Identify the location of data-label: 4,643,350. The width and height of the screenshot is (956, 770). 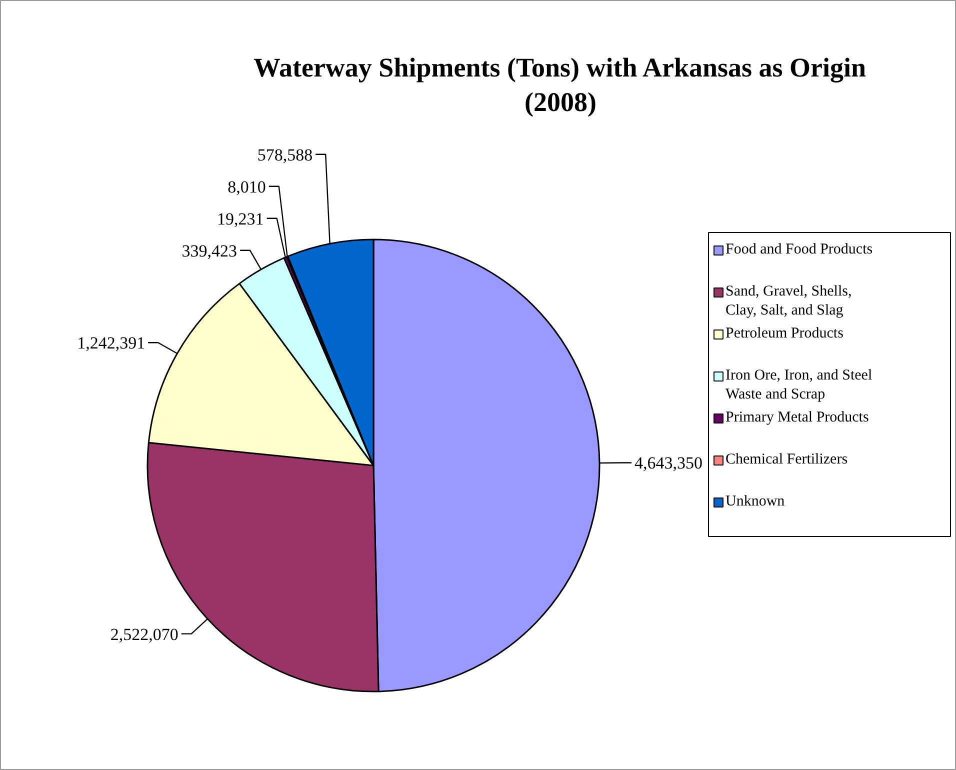
(668, 463).